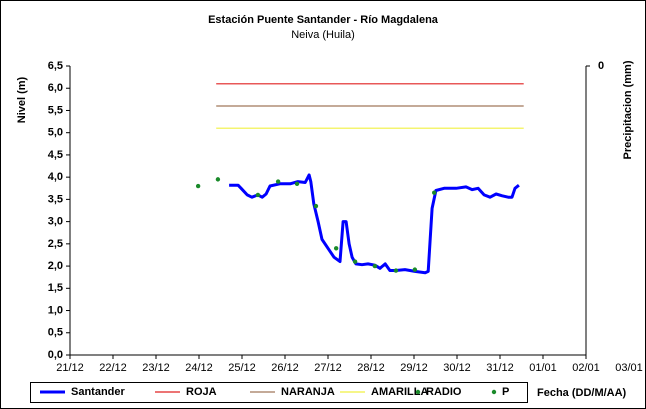 The image size is (646, 409). I want to click on y-tick-label: 6,0, so click(55, 88).